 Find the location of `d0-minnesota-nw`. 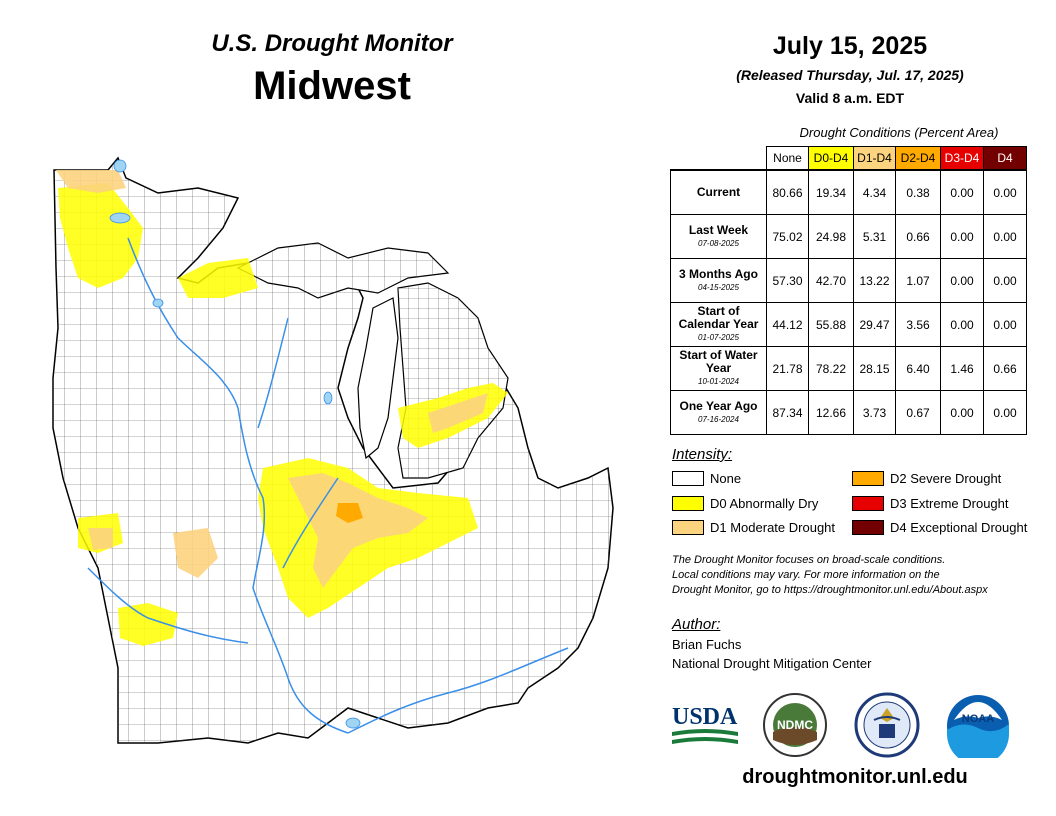

d0-minnesota-nw is located at coordinates (100, 235).